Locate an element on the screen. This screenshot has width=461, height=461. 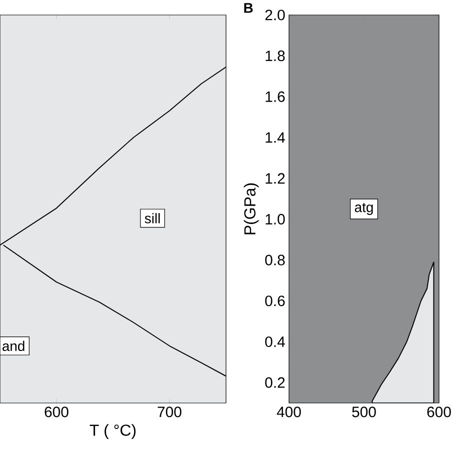
y-tick-label: 1.8 is located at coordinates (275, 56).